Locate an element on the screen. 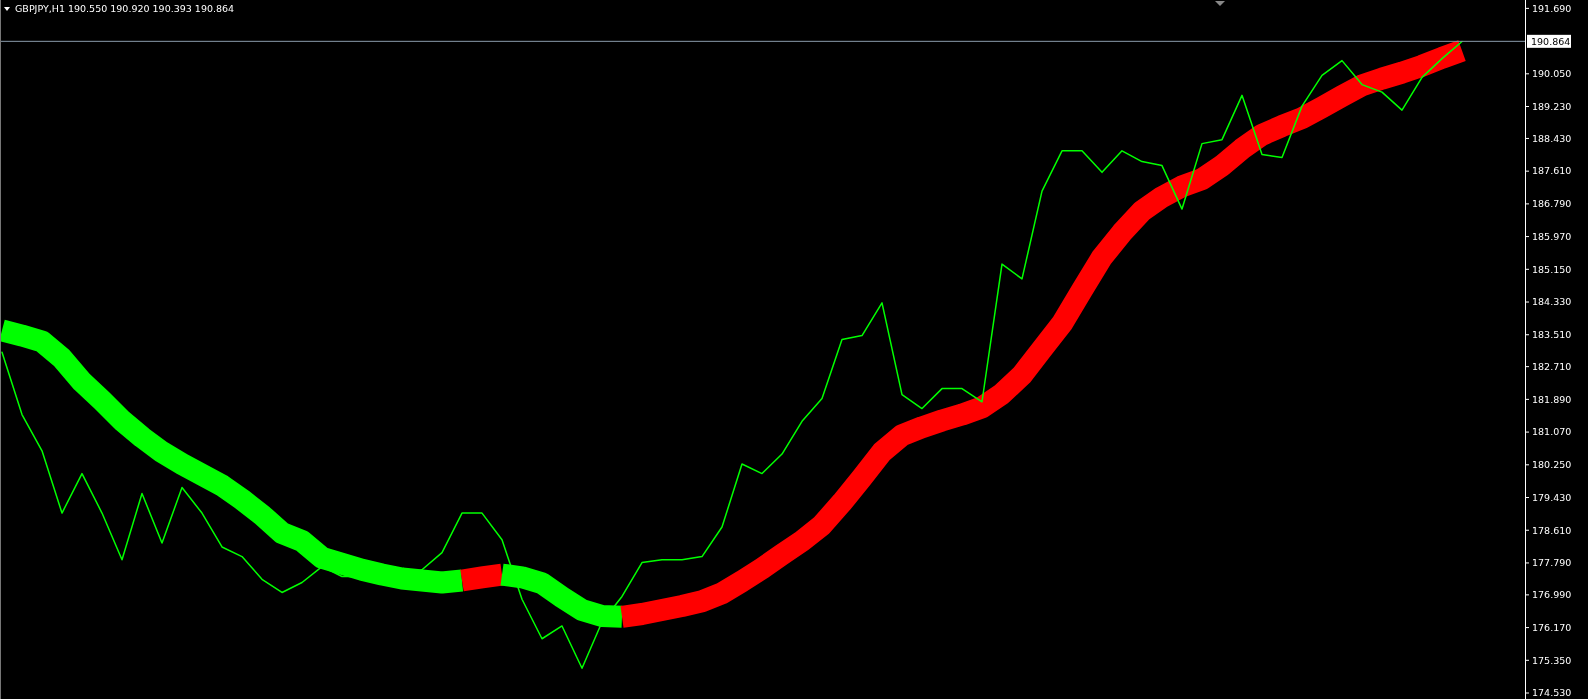  y-tick-label: 185.150 is located at coordinates (1552, 269).